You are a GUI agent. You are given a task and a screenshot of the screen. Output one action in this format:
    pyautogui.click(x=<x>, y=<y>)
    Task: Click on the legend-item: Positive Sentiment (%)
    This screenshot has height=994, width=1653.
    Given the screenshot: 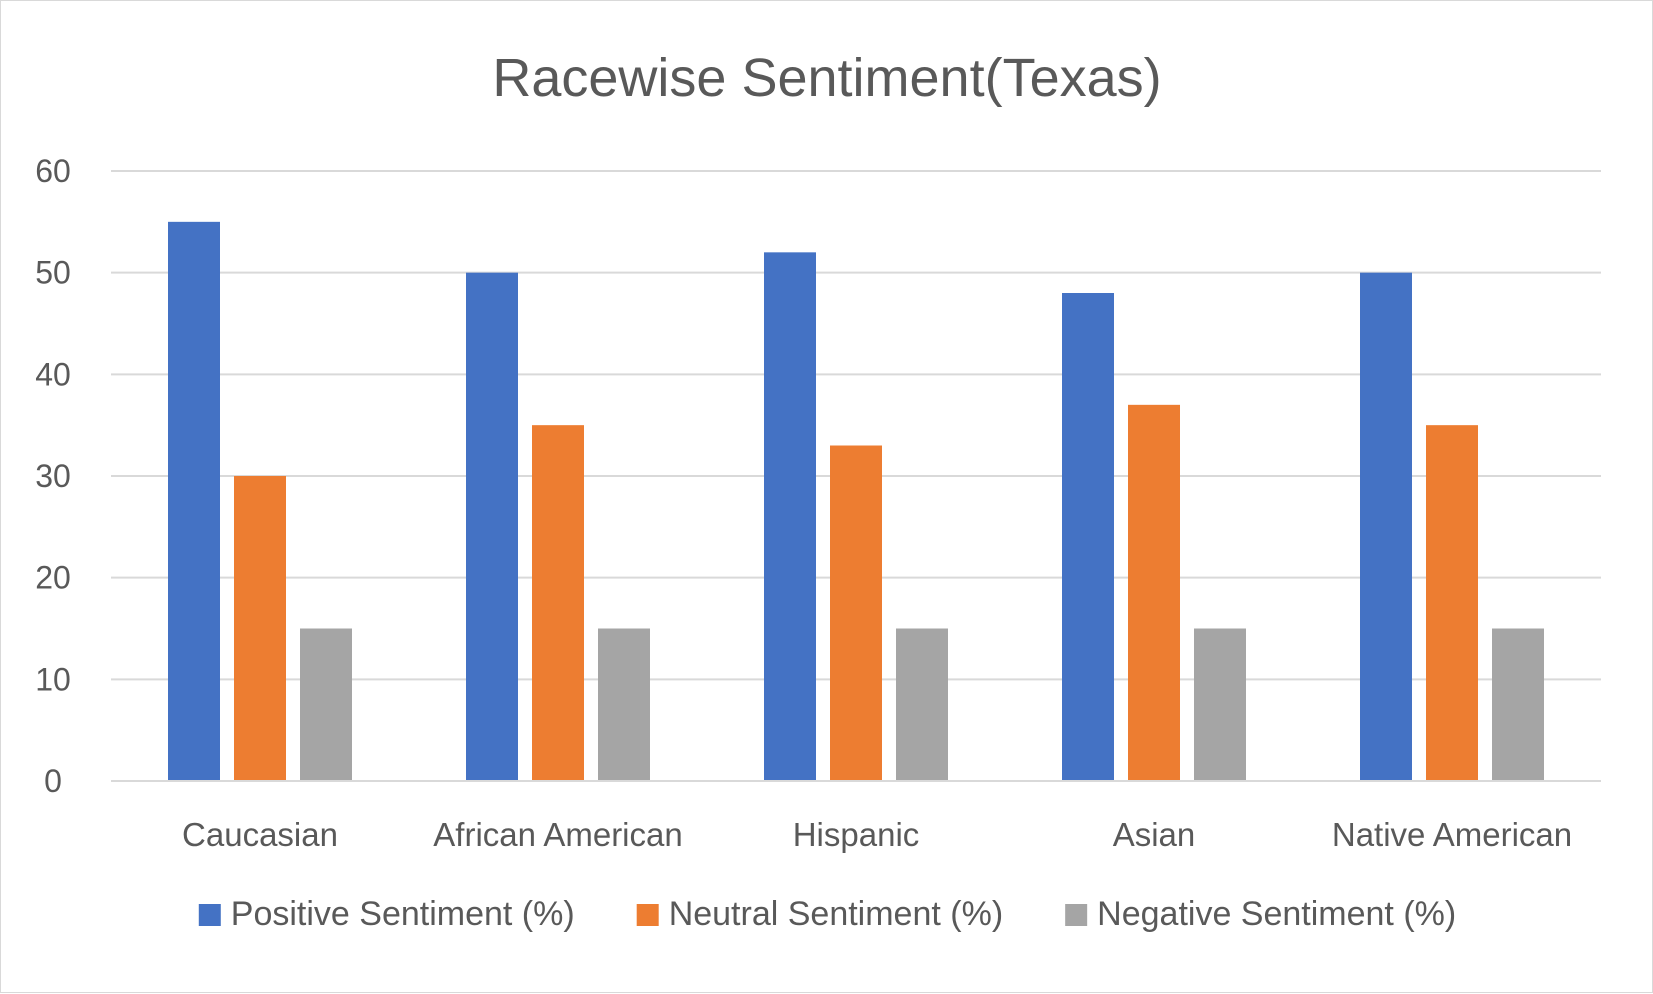 What is the action you would take?
    pyautogui.click(x=386, y=914)
    